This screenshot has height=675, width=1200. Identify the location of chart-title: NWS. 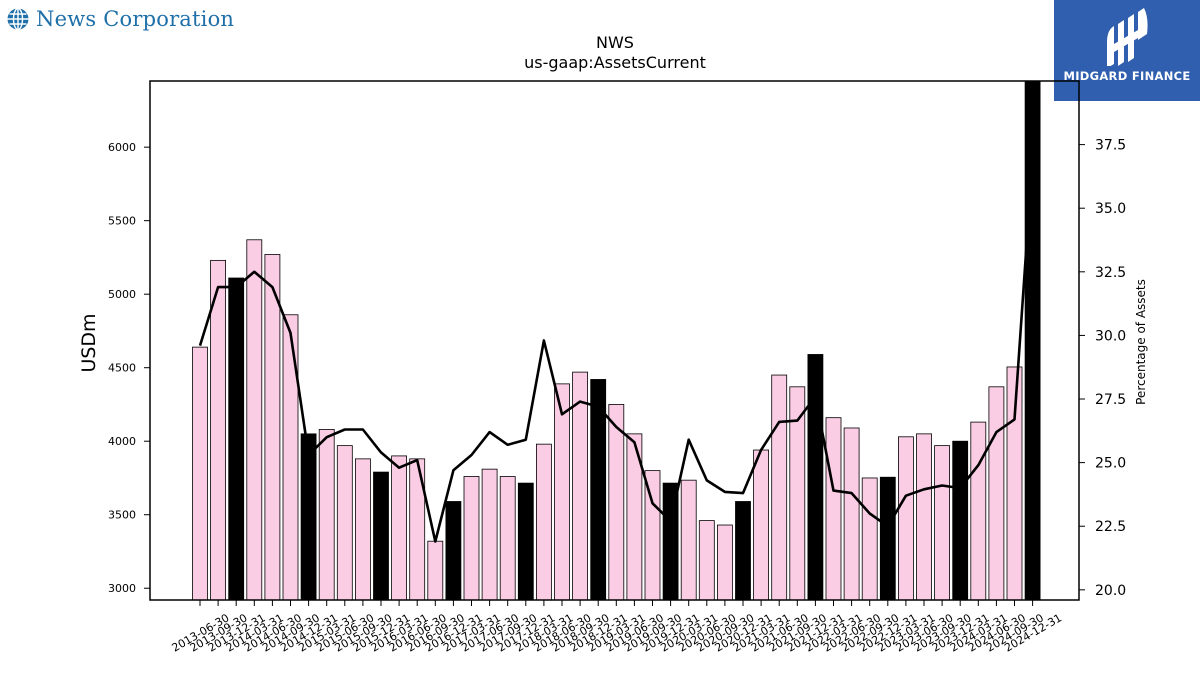
(615, 42).